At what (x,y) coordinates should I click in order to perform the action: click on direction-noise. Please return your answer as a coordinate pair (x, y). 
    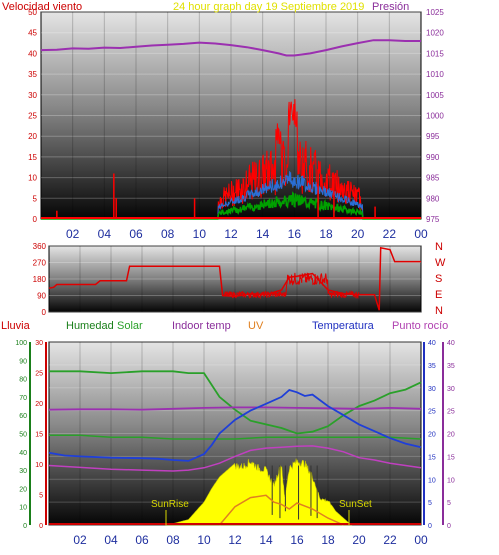
    Looking at the image, I should click on (291, 286).